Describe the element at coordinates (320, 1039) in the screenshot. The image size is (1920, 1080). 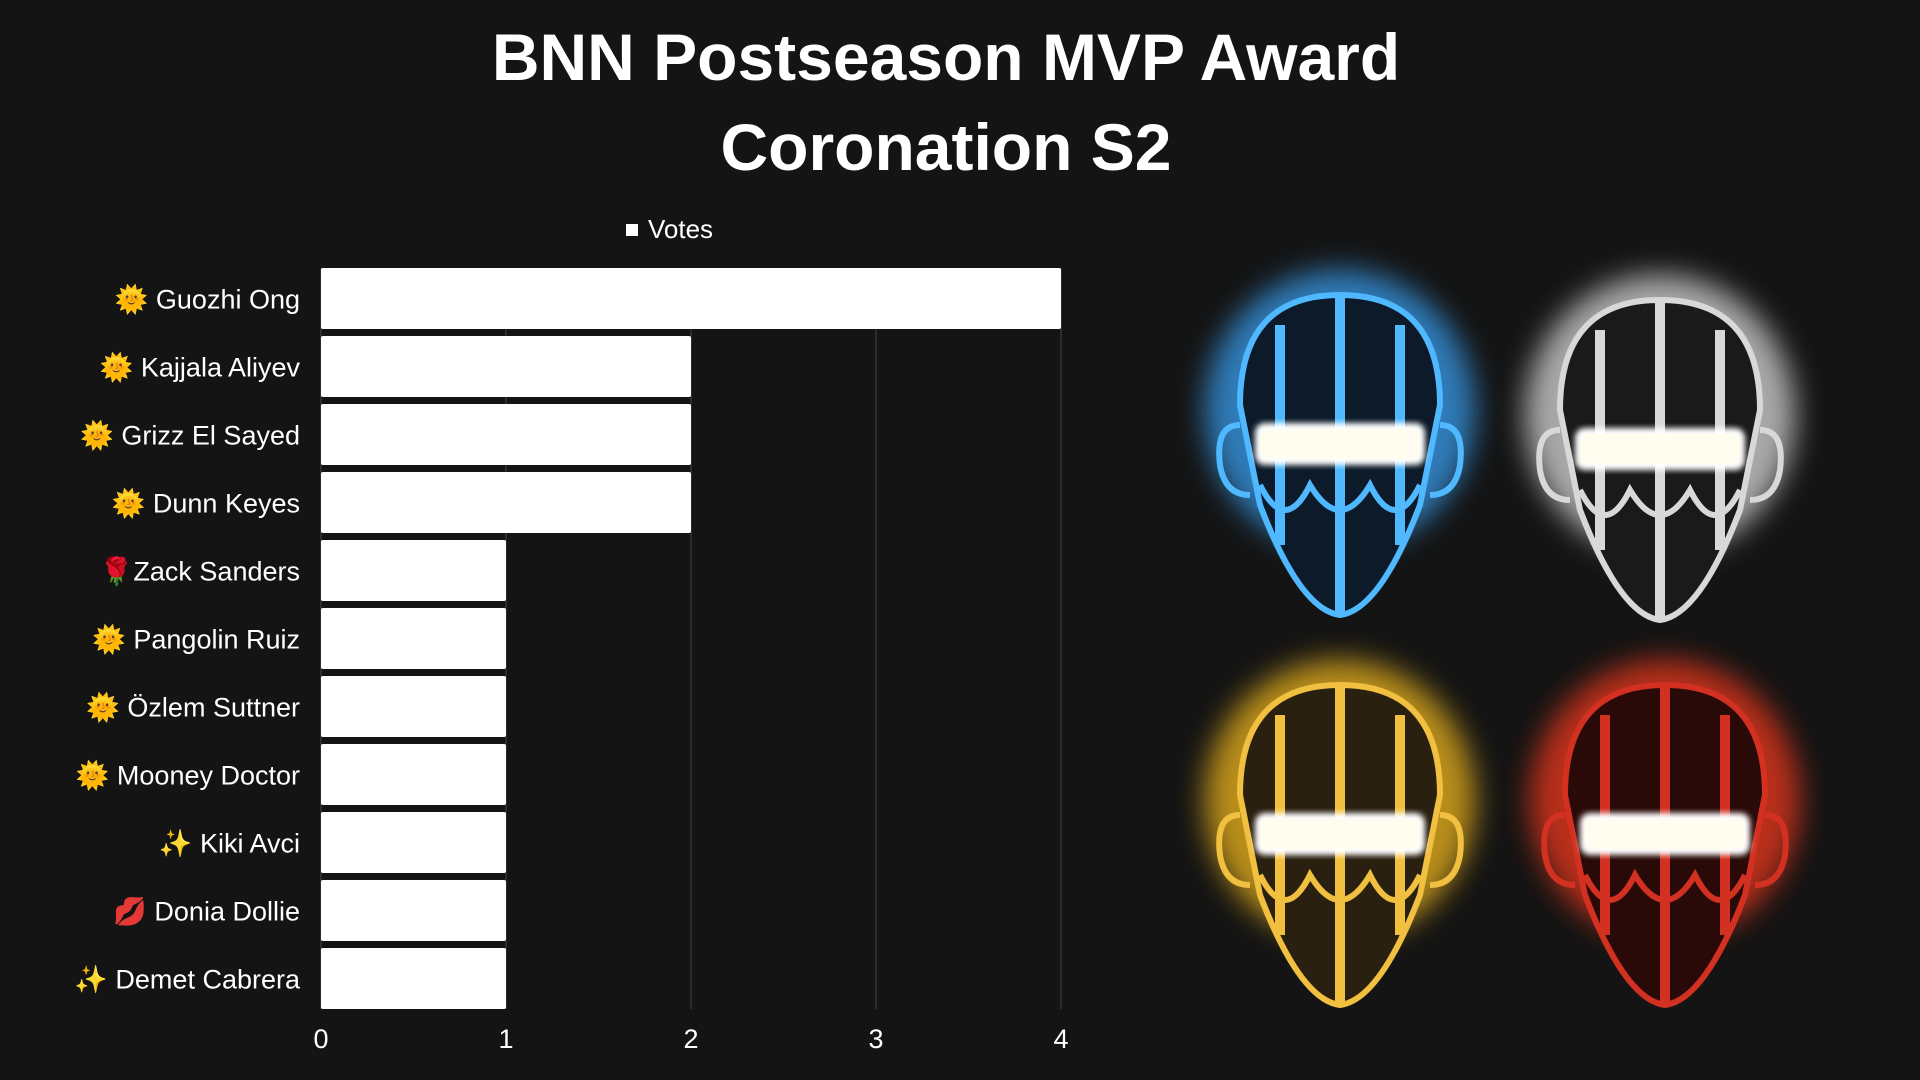
I see `x-tick-label: 0` at that location.